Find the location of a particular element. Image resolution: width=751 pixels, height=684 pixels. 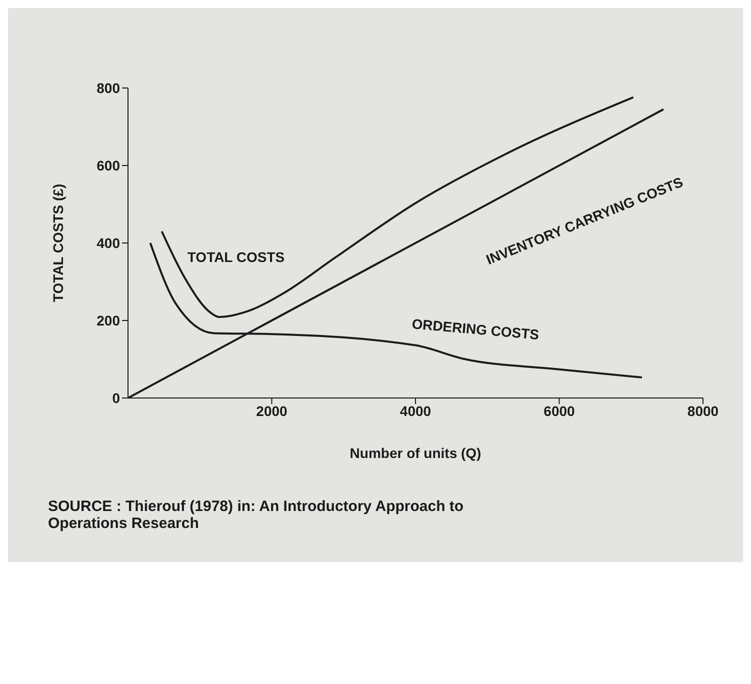

y-tick-label: 0 is located at coordinates (116, 398).